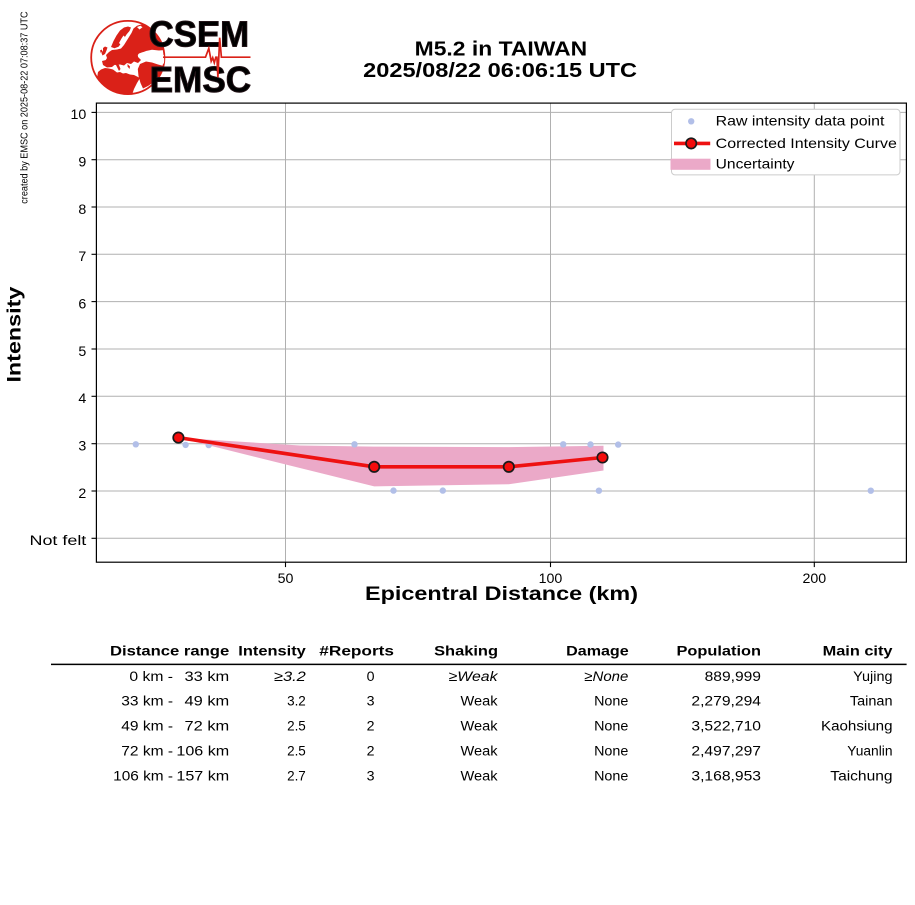  Describe the element at coordinates (202, 776) in the screenshot. I see `svg-text: 157 km` at that location.